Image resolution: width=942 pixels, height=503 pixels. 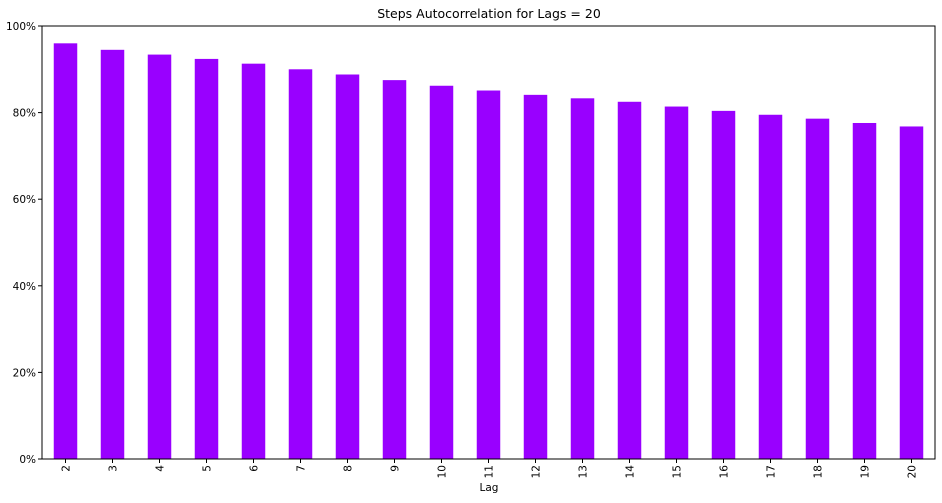 What do you see at coordinates (584, 471) in the screenshot?
I see `x-tick-label: 13` at bounding box center [584, 471].